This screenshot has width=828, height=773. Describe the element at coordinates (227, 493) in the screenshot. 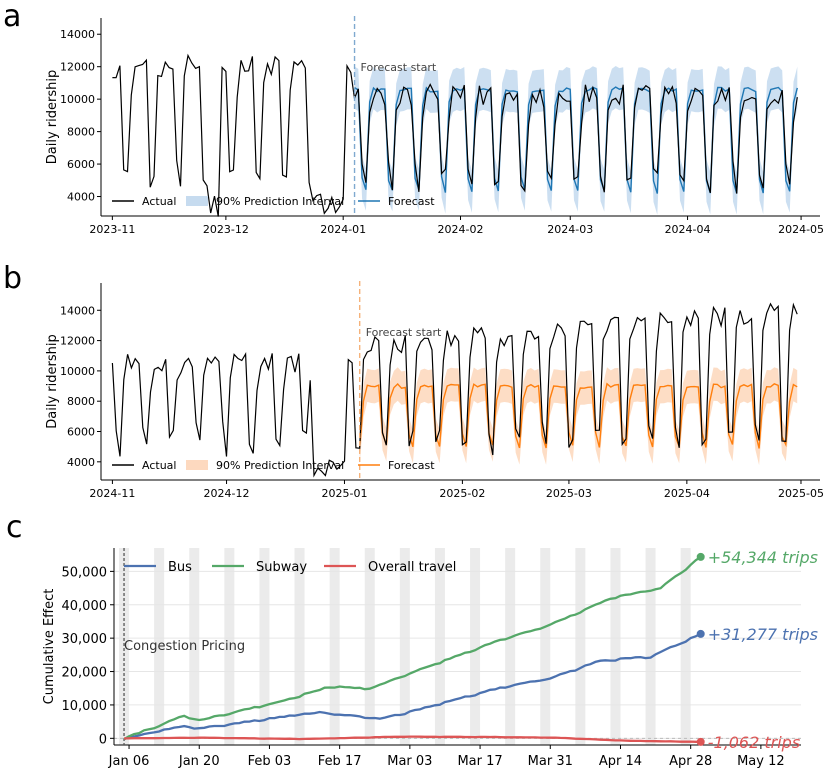

I see `x-tick-label: 2024-12` at that location.